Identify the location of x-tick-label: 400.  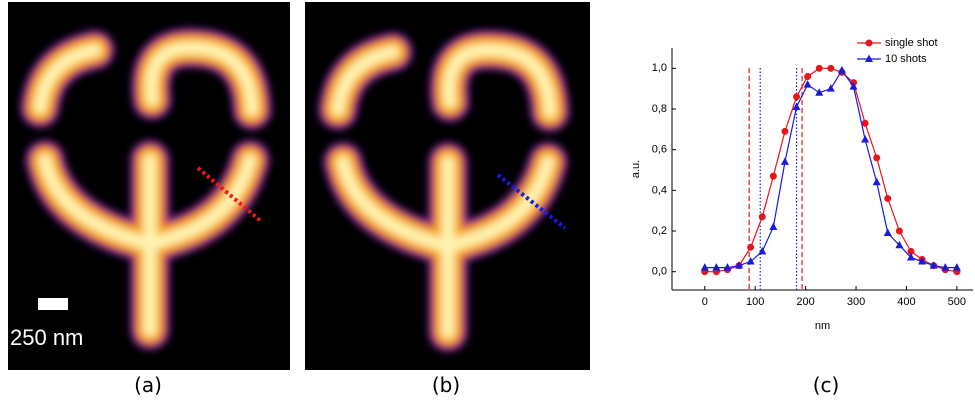
(906, 302).